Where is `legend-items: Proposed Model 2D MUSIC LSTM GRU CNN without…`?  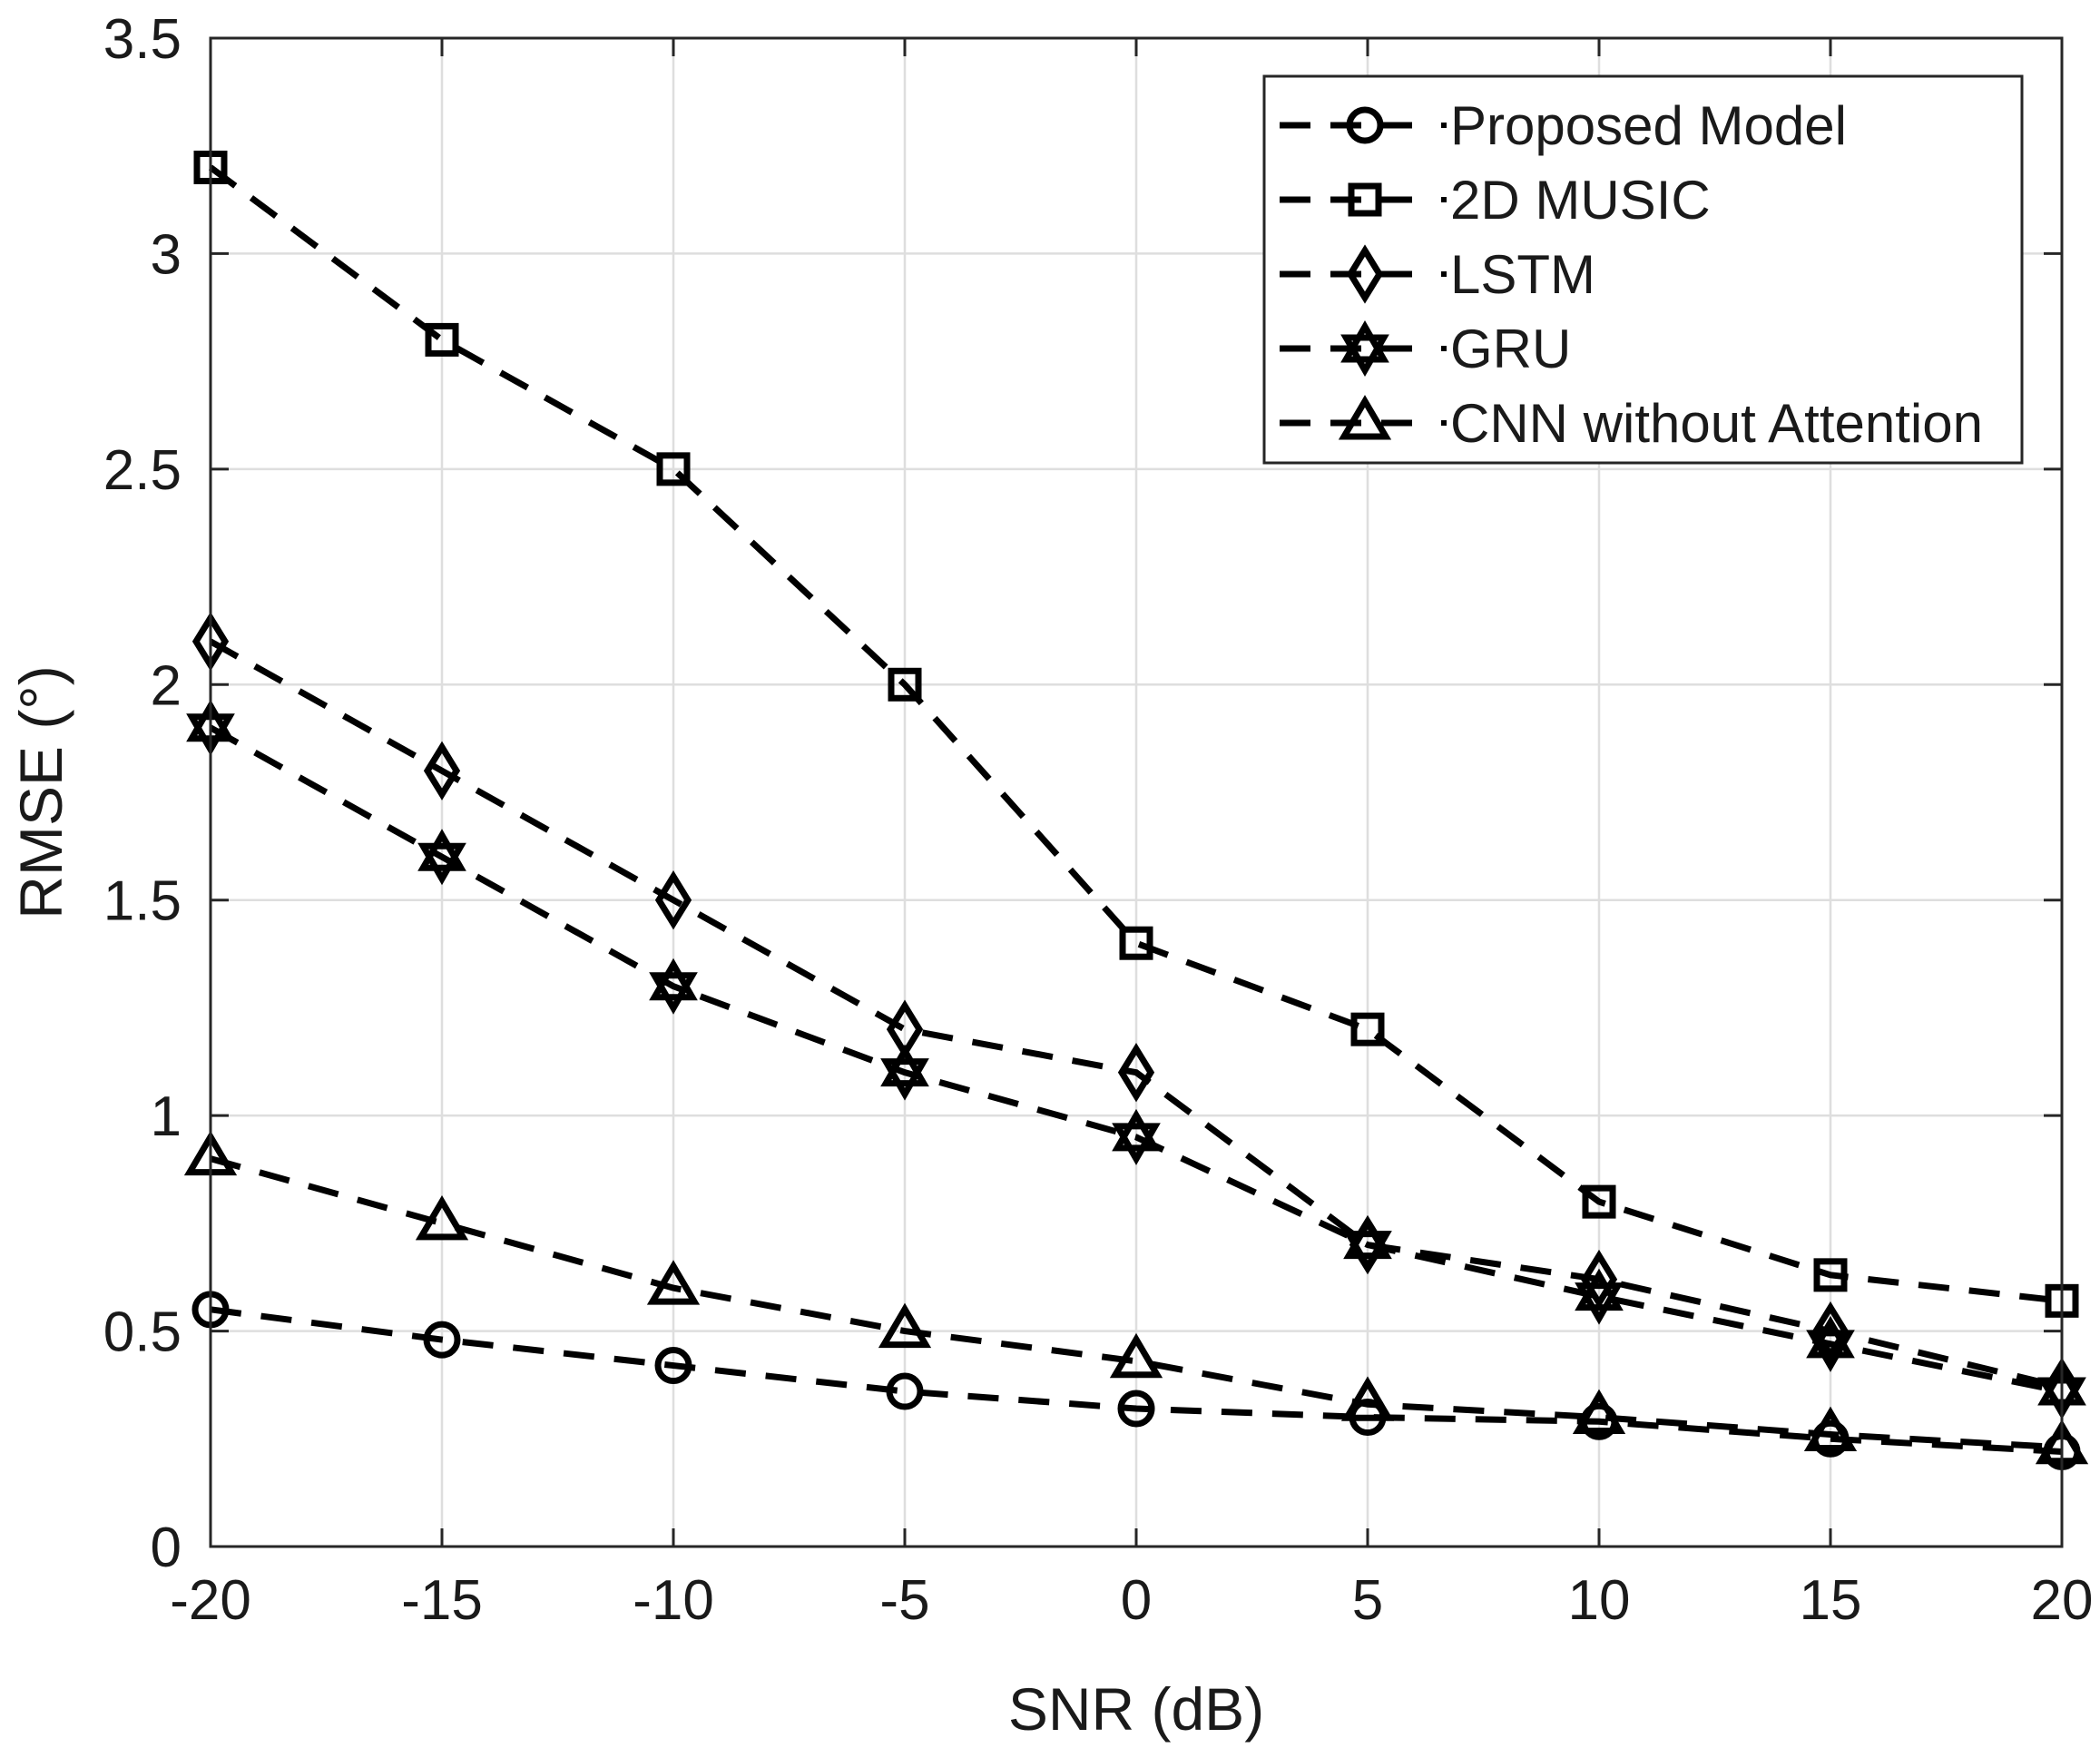
legend-items: Proposed Model 2D MUSIC LSTM GRU CNN without… is located at coordinates (1631, 274).